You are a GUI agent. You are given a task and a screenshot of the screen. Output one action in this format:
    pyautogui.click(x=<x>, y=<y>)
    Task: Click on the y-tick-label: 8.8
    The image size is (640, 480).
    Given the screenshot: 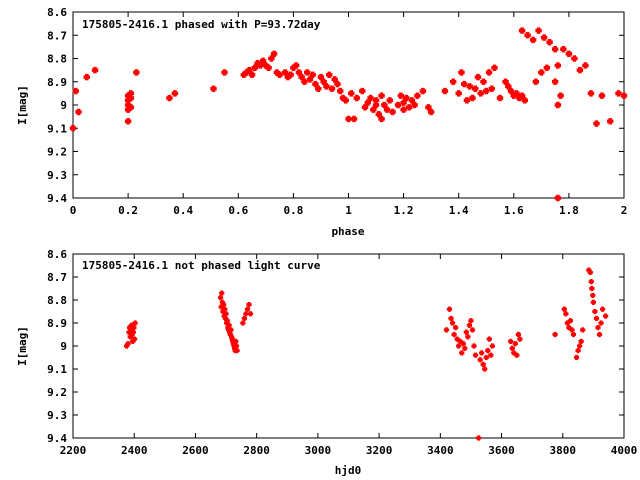 What is the action you would take?
    pyautogui.click(x=57, y=300)
    